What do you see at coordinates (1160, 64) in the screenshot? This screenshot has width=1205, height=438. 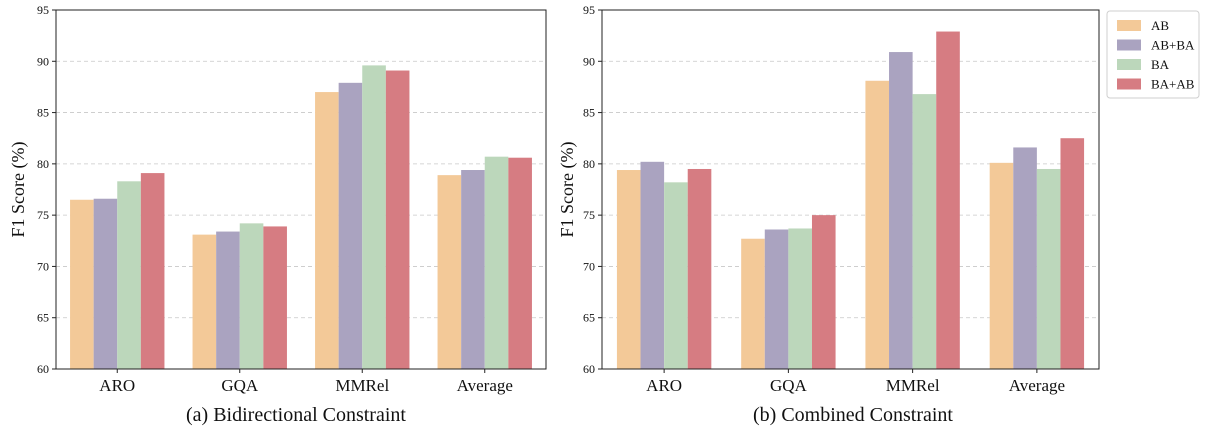 I see `legend-label: BA` at bounding box center [1160, 64].